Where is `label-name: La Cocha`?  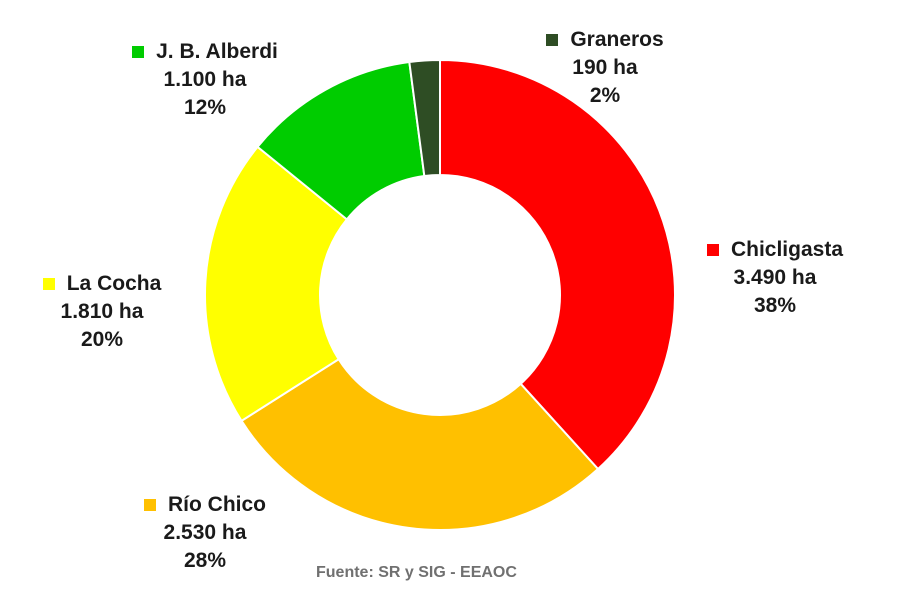 label-name: La Cocha is located at coordinates (114, 283).